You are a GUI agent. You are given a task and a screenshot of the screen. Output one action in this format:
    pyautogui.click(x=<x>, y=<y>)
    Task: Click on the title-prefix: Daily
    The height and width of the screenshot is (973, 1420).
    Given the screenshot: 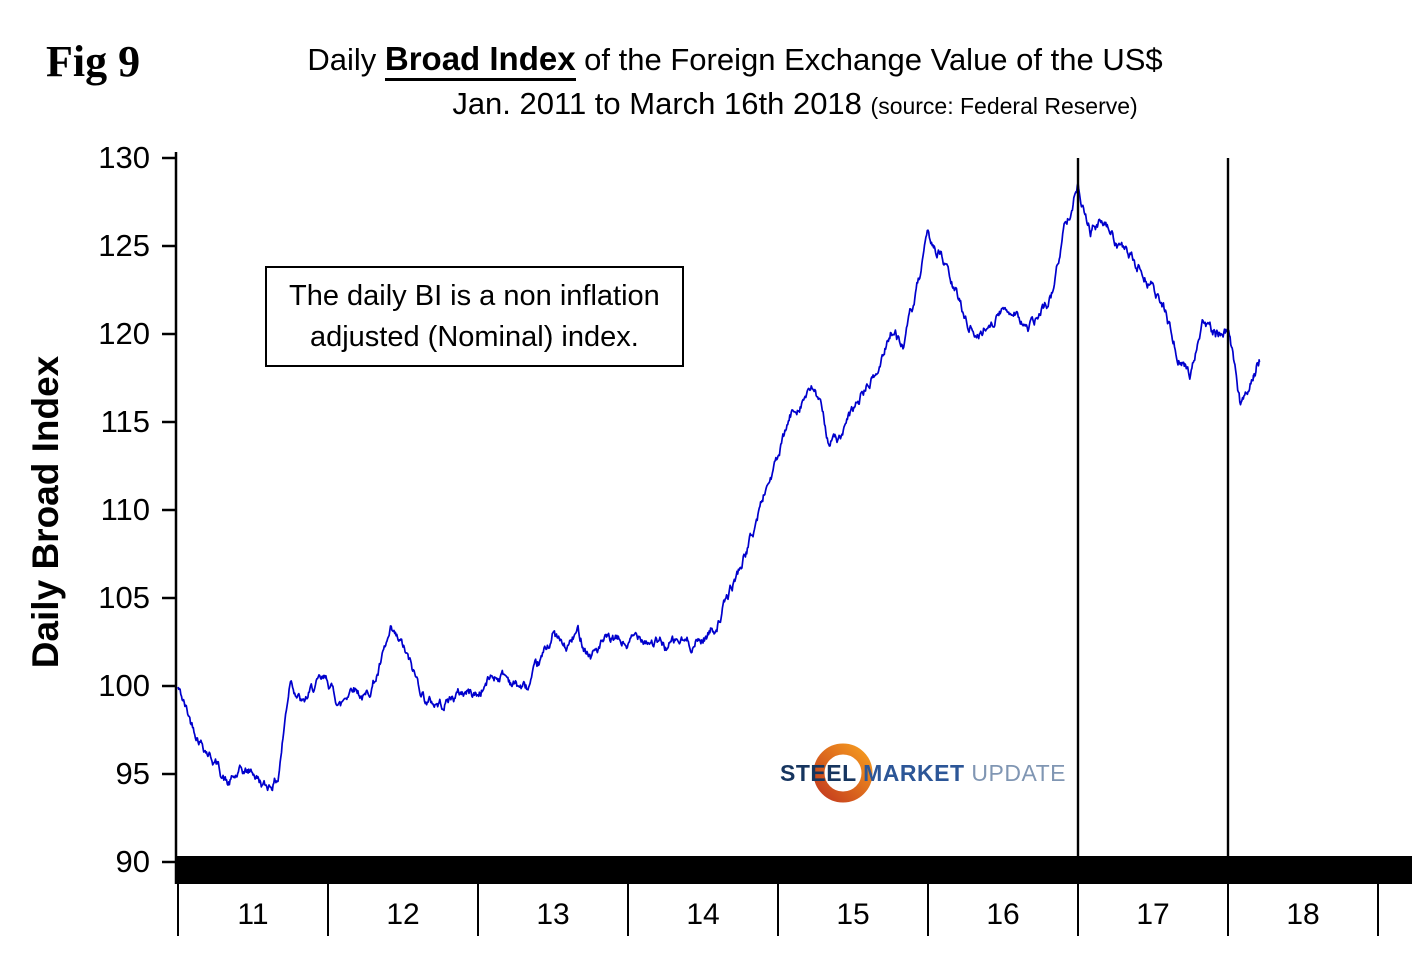 What is the action you would take?
    pyautogui.click(x=346, y=59)
    